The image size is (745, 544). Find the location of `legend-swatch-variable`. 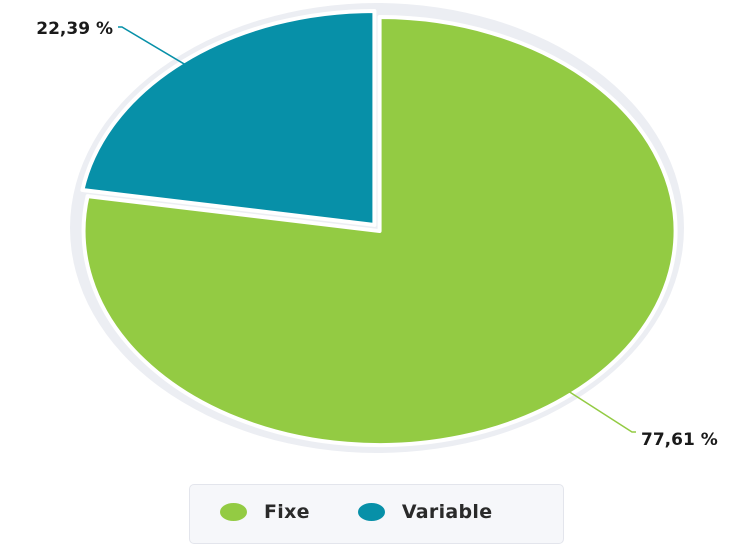

legend-swatch-variable is located at coordinates (371, 512).